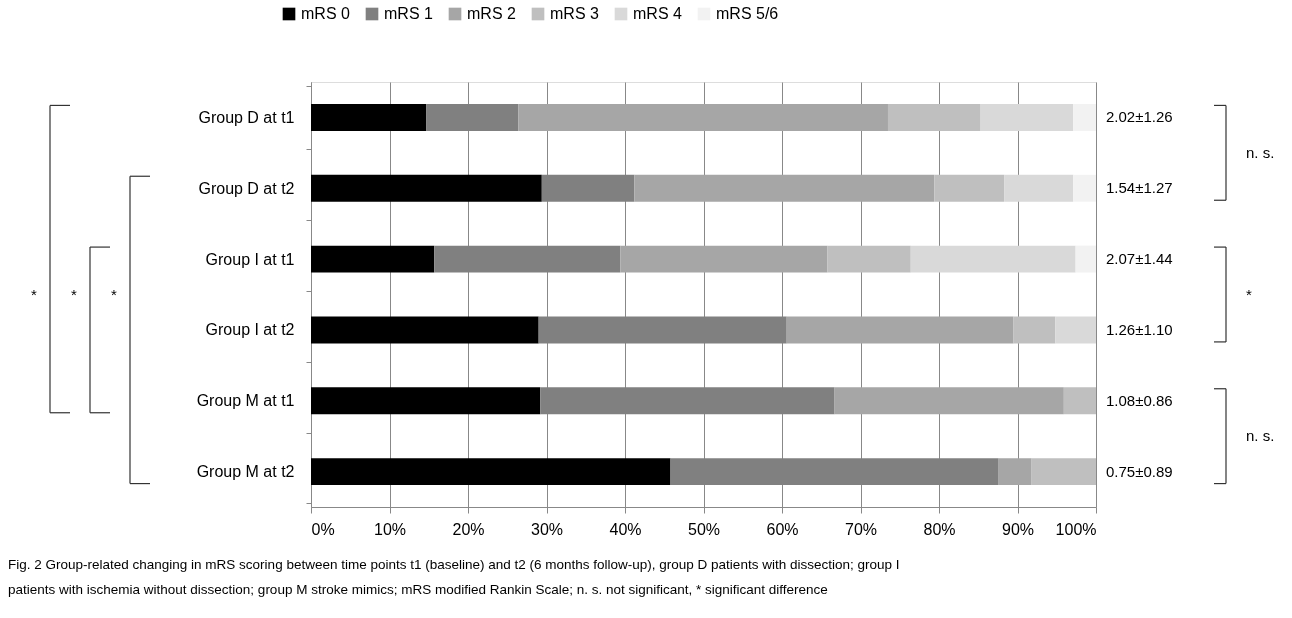  Describe the element at coordinates (782, 529) in the screenshot. I see `x-tick-label: 60%` at that location.